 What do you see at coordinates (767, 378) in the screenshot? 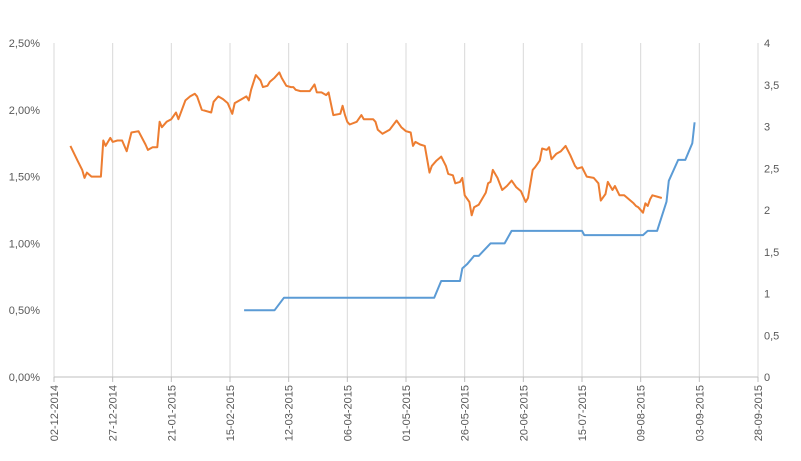
I see `right-axis-tick-label: 0` at bounding box center [767, 378].